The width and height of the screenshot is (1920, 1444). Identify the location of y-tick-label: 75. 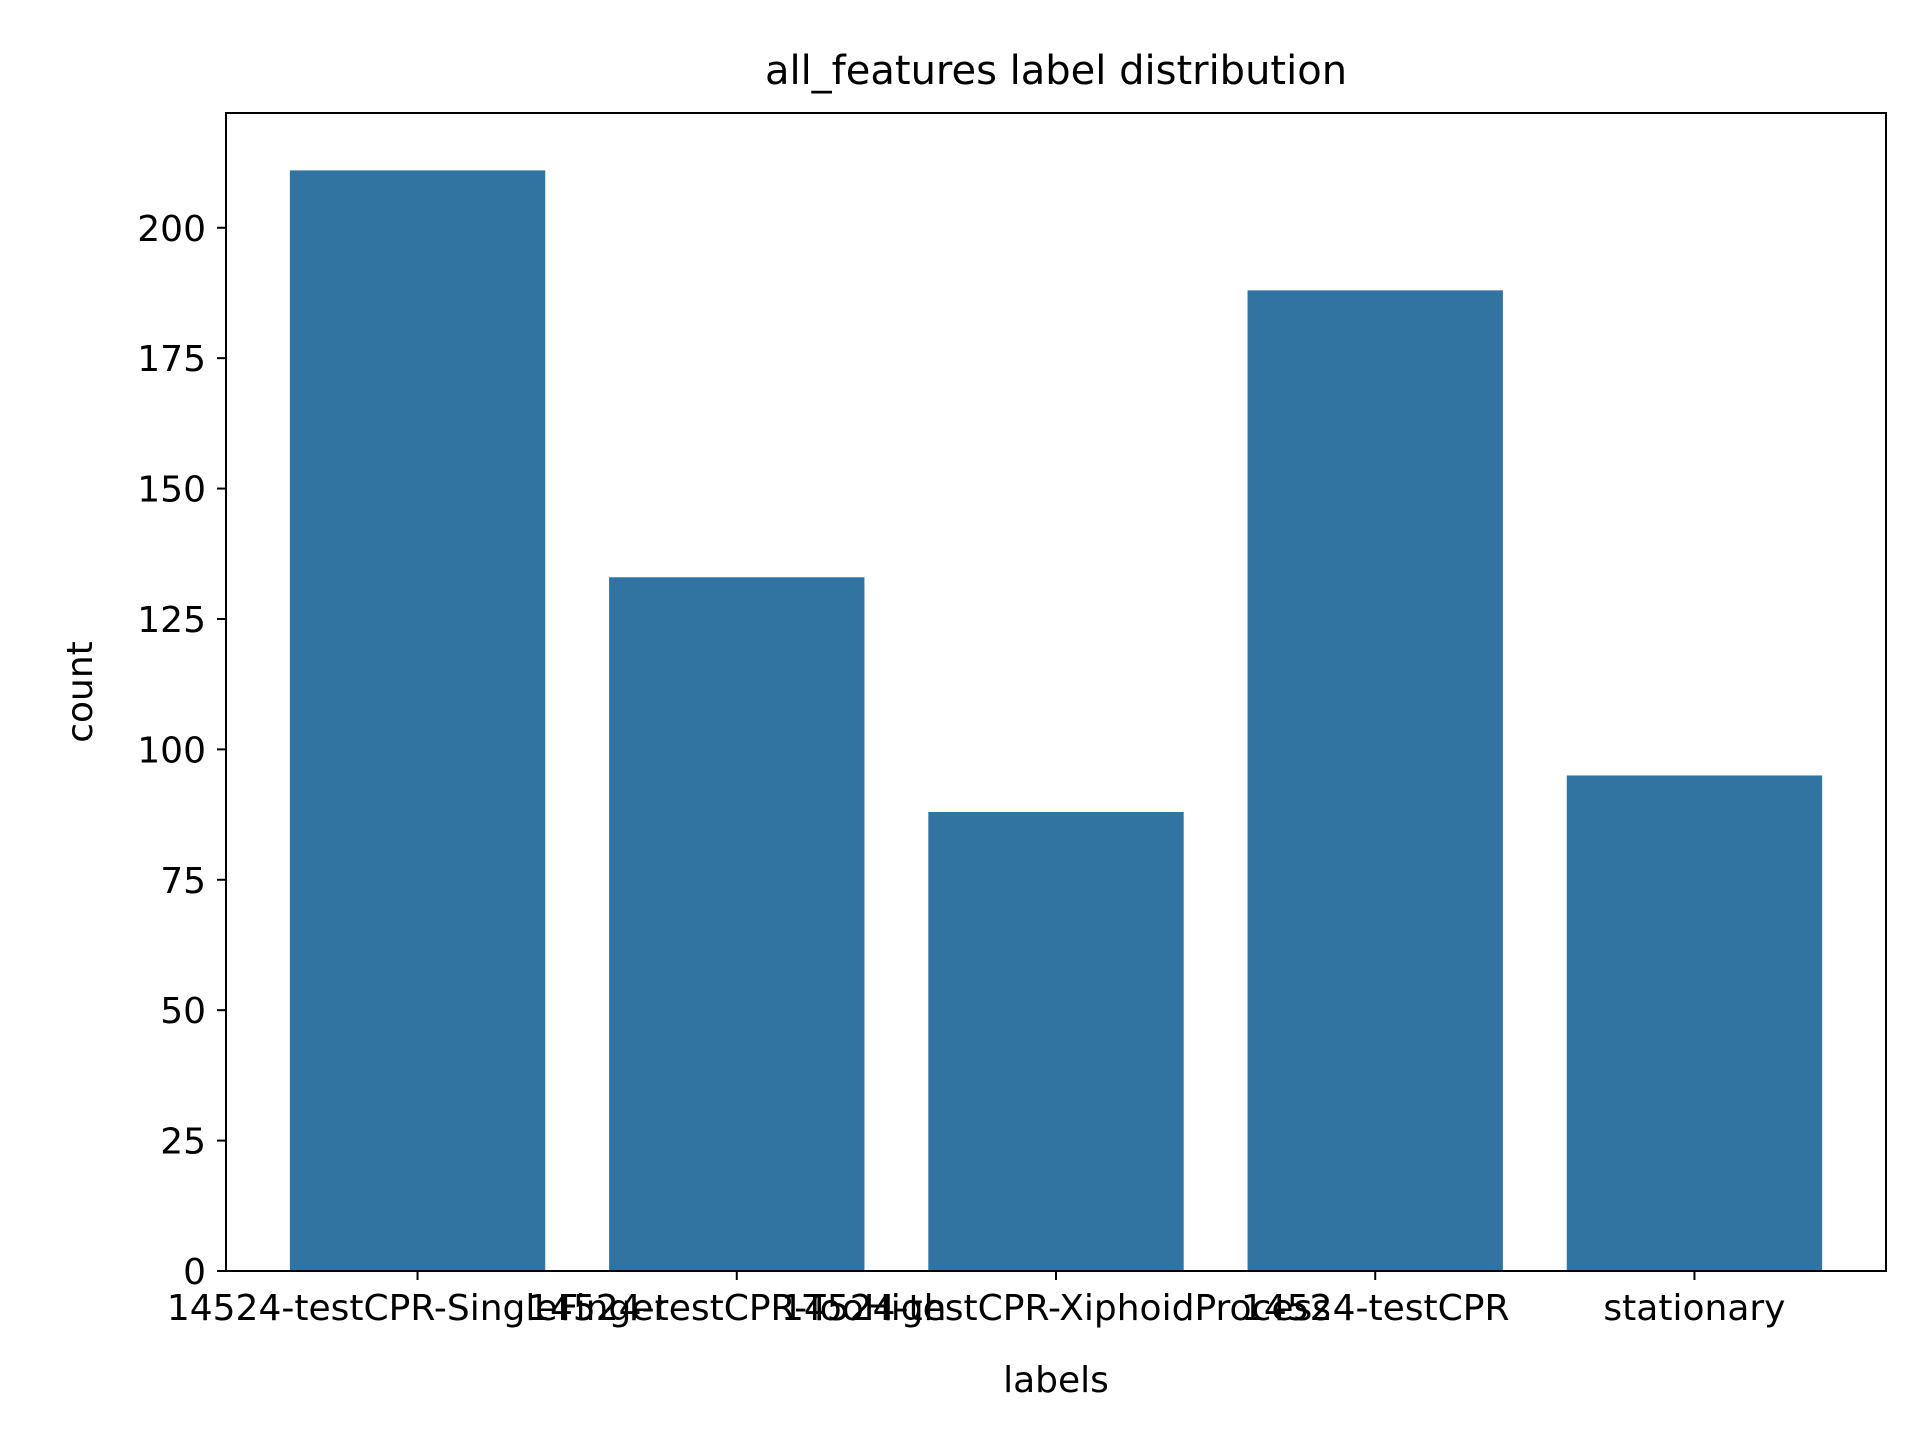
(183, 881).